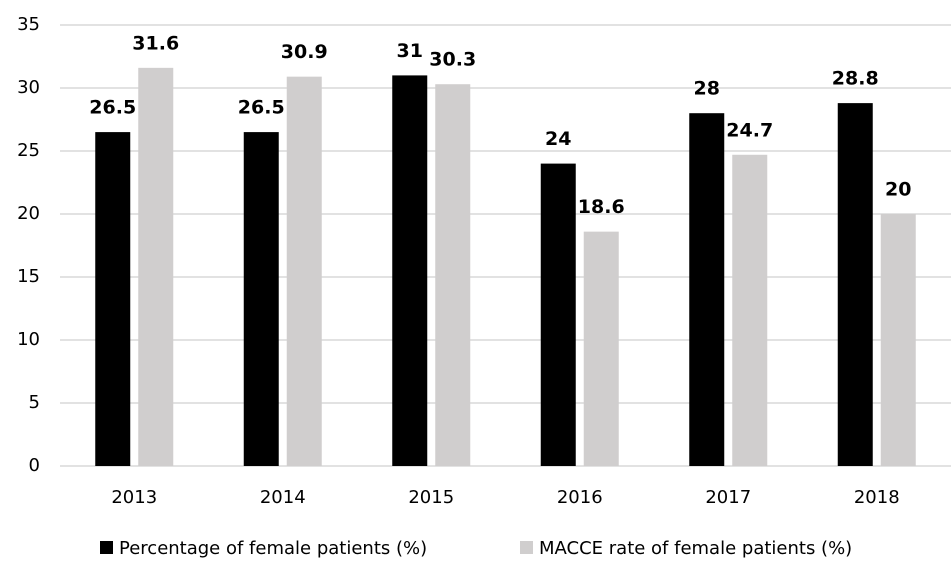 The height and width of the screenshot is (565, 951). What do you see at coordinates (28, 24) in the screenshot?
I see `y-tick-label: 35` at bounding box center [28, 24].